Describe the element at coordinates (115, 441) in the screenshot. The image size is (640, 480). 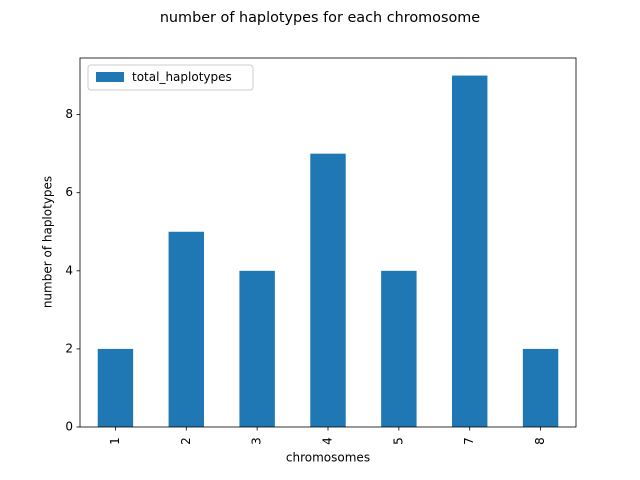
I see `x-tick-label: 1` at that location.